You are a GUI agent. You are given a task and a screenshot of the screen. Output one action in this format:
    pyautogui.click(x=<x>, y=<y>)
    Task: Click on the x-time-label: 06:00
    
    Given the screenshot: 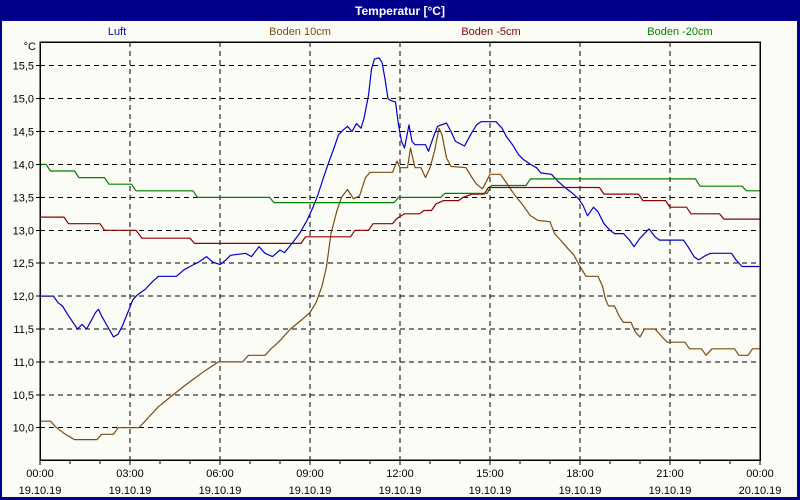 What is the action you would take?
    pyautogui.click(x=220, y=474)
    